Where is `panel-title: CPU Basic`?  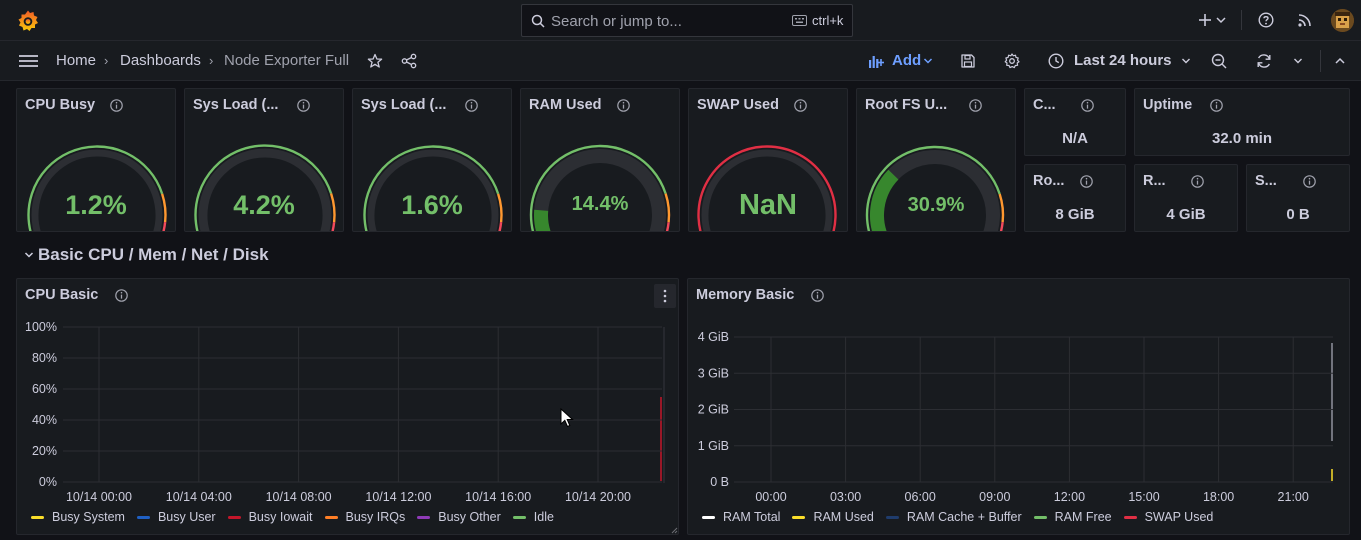
panel-title: CPU Basic is located at coordinates (62, 295).